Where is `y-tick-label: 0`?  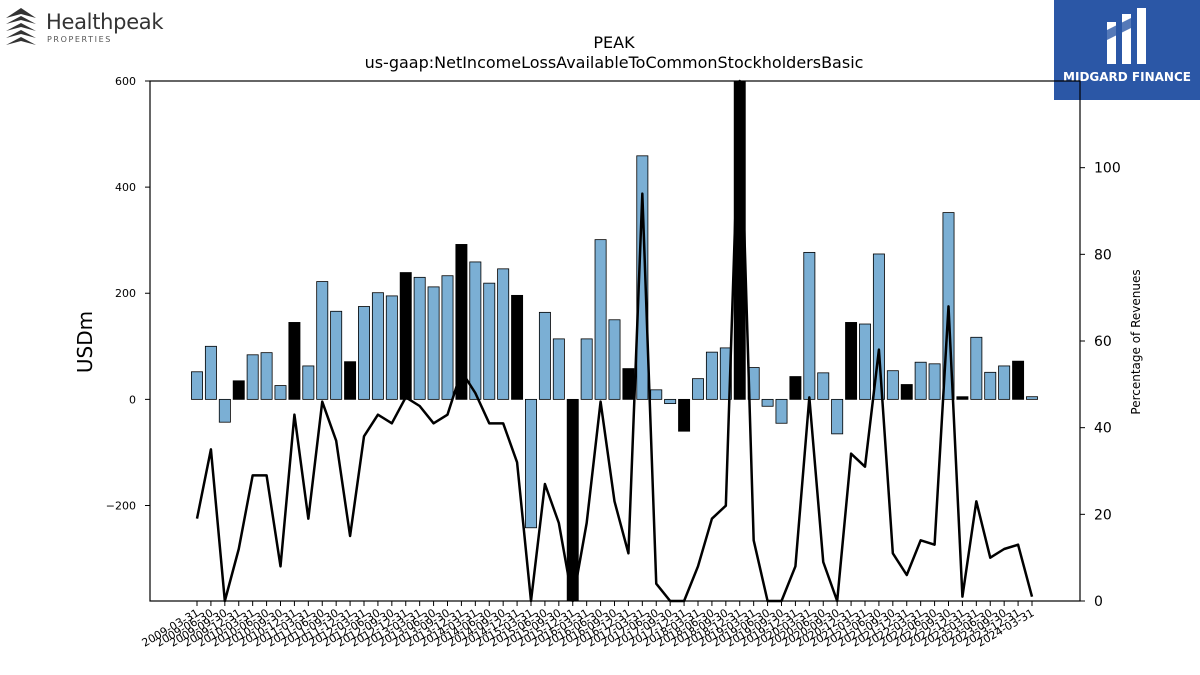
y-tick-label: 0 is located at coordinates (132, 399).